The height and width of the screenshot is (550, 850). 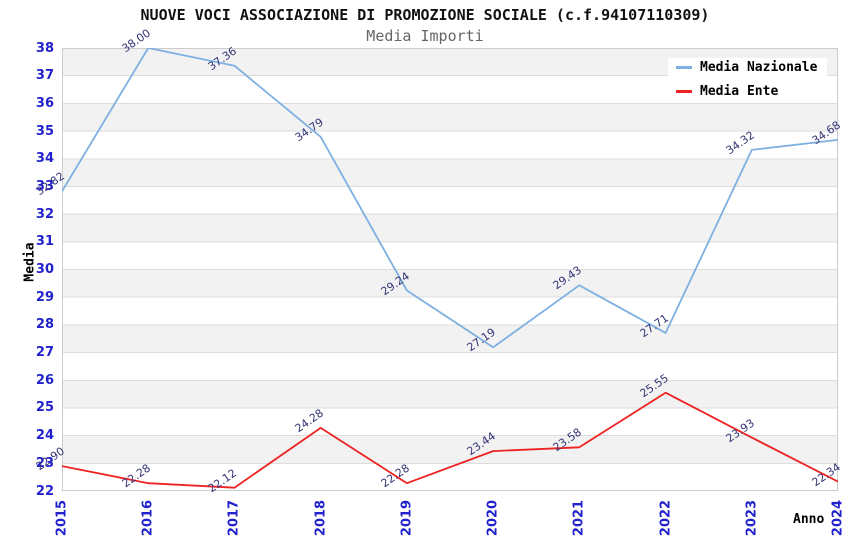 I want to click on y-tick-label: 35, so click(x=44, y=131).